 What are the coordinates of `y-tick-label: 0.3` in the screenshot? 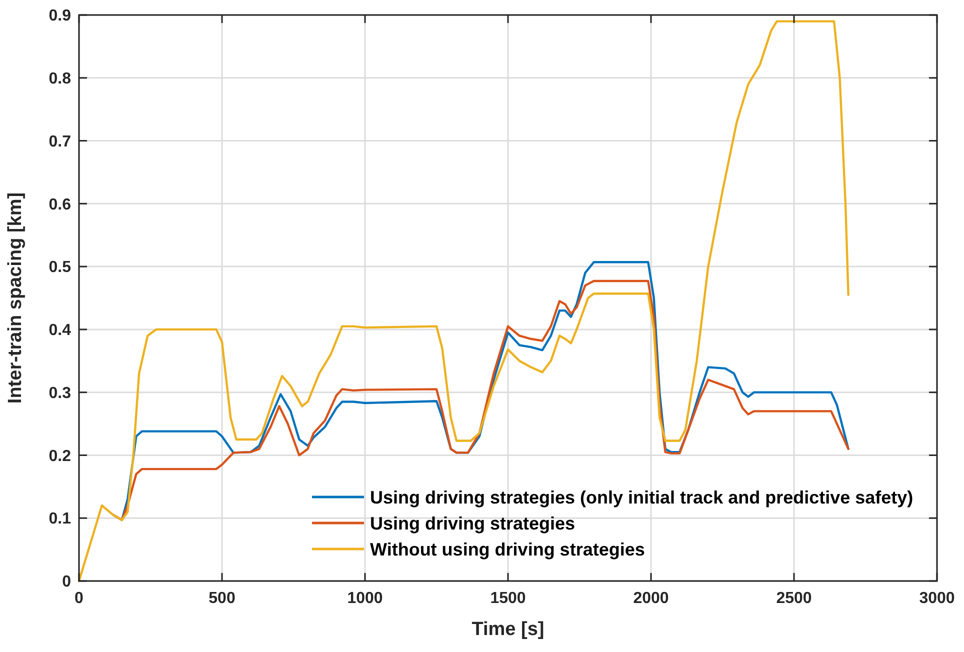 It's located at (60, 393).